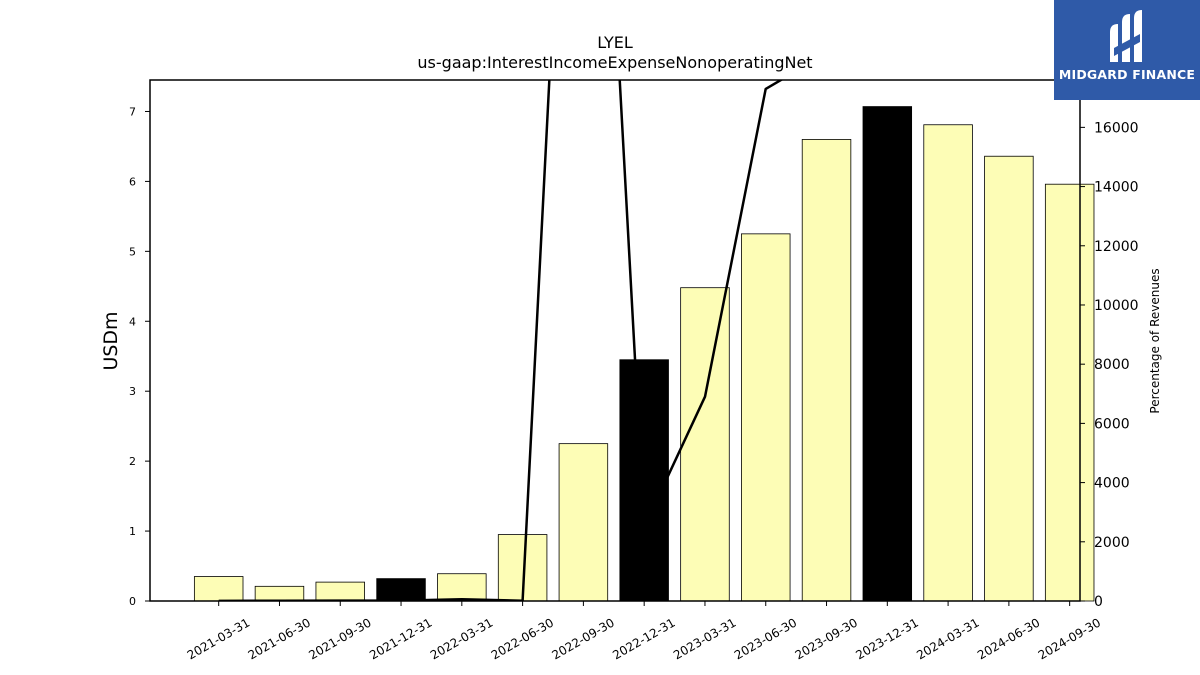  I want to click on x-tick-label: 2024-06-30, so click(1008, 638).